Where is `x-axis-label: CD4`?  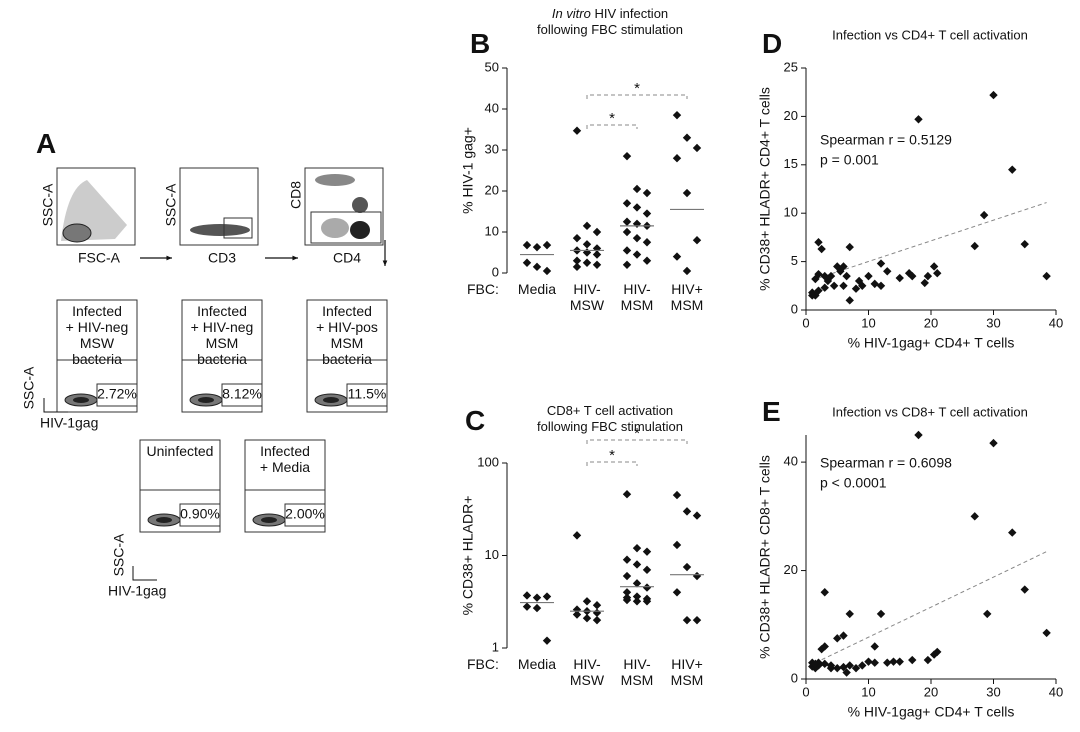
x-axis-label: CD4 is located at coordinates (347, 258).